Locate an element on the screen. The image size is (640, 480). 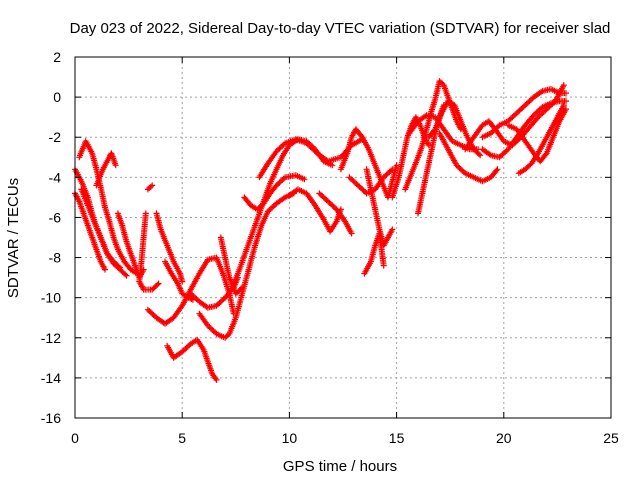
series-arc9 is located at coordinates (169, 247).